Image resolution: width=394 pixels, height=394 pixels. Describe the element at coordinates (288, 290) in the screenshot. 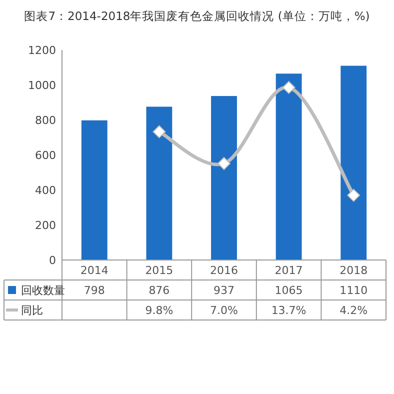

I see `data-label: 1065` at that location.